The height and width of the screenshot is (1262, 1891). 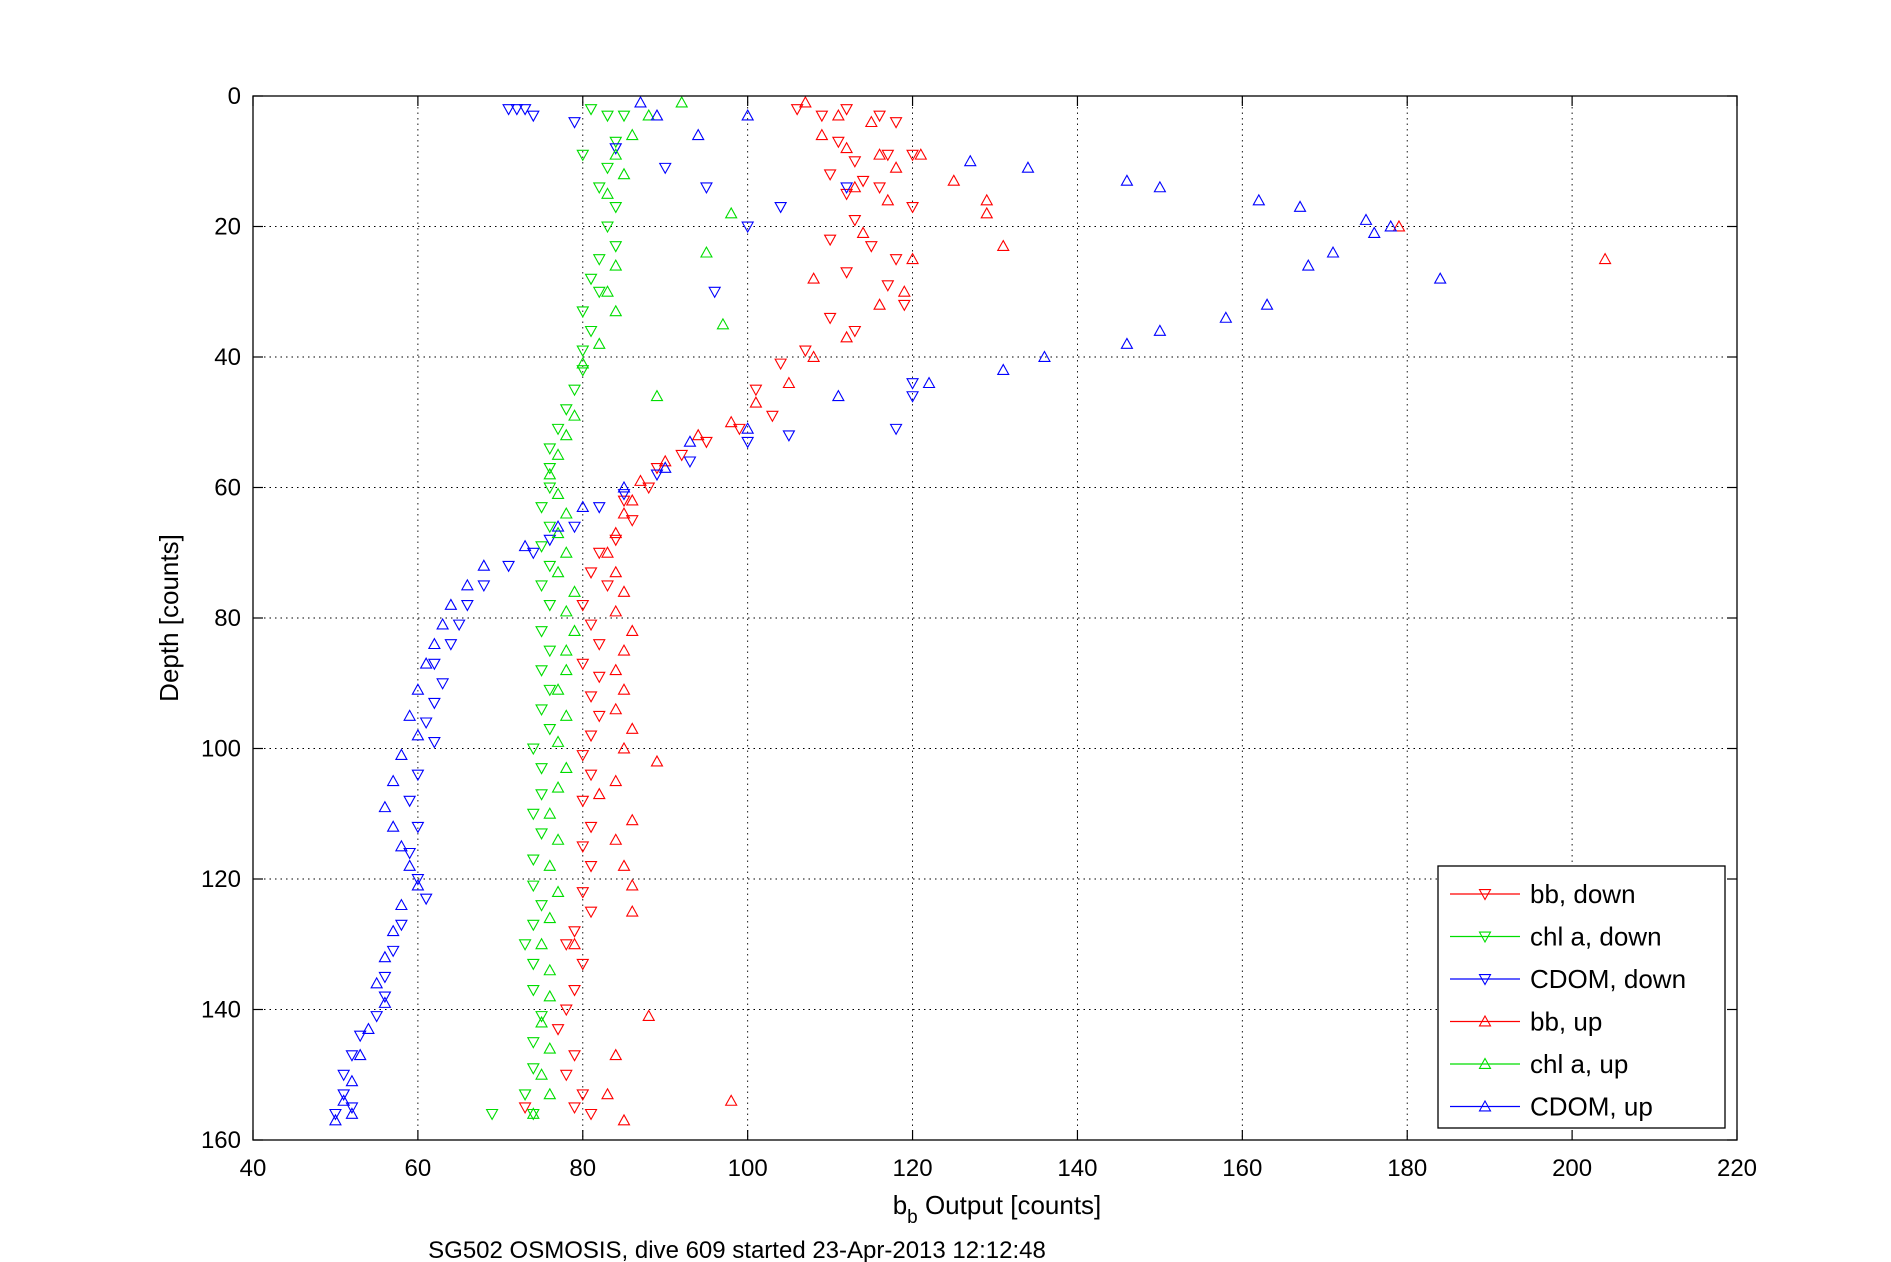 I want to click on x-tick-label: 120, so click(x=913, y=1168).